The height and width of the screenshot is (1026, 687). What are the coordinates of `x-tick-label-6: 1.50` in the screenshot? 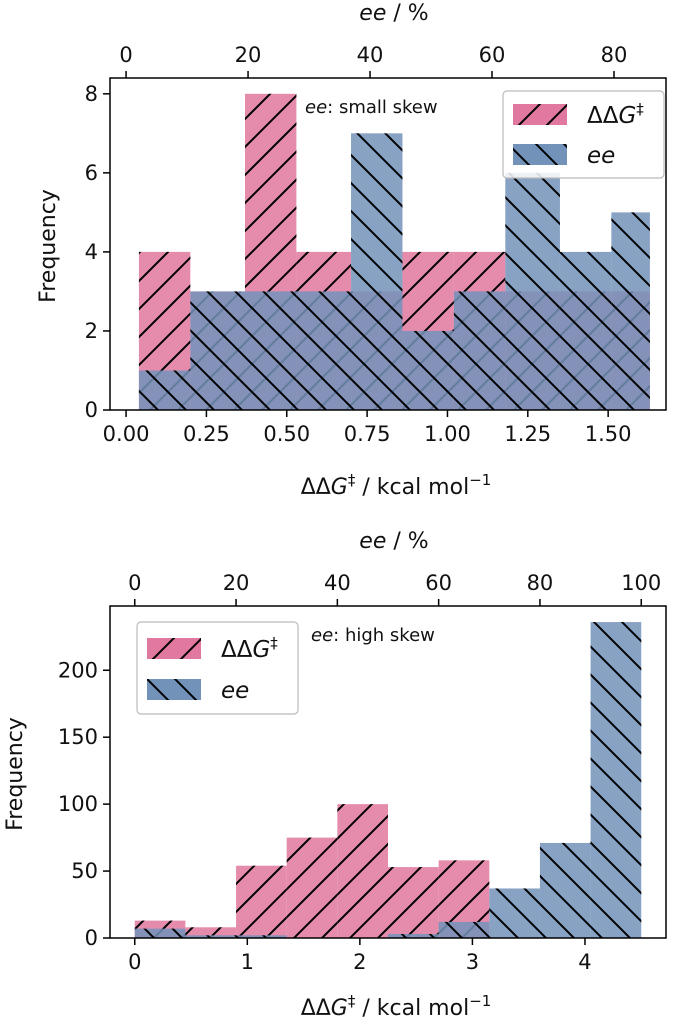 It's located at (608, 434).